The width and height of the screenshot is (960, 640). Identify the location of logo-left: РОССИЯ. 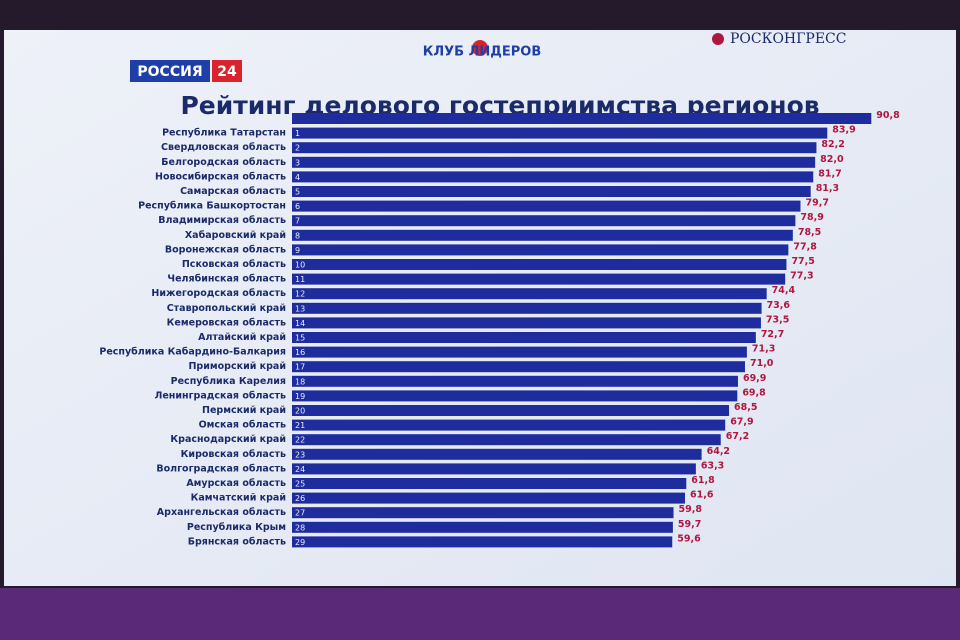
(169, 72).